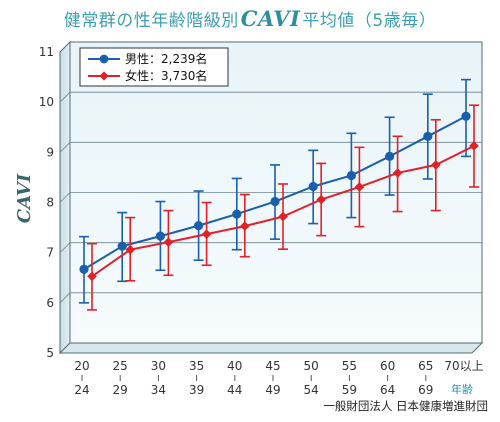  Describe the element at coordinates (50, 203) in the screenshot. I see `y-tick-label: 8` at that location.